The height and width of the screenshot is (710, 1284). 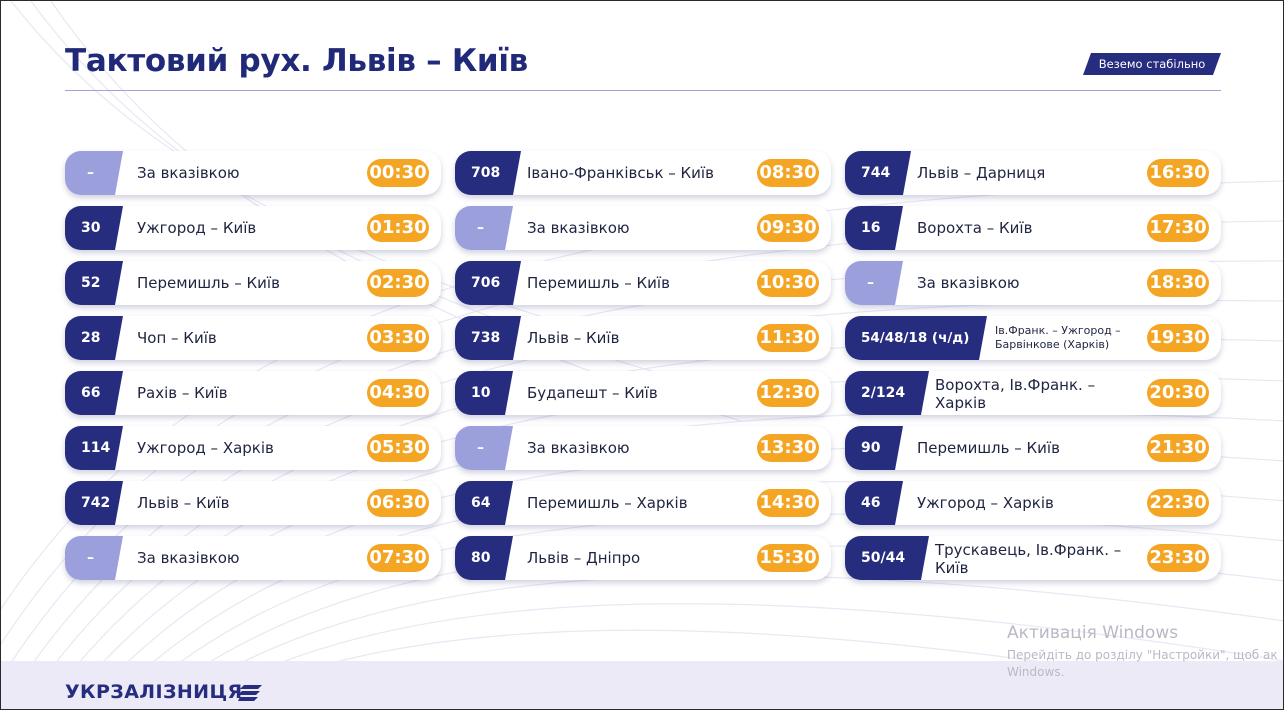 What do you see at coordinates (1028, 559) in the screenshot?
I see `route-label: Трускавець, Ів.Франк. – Київ` at bounding box center [1028, 559].